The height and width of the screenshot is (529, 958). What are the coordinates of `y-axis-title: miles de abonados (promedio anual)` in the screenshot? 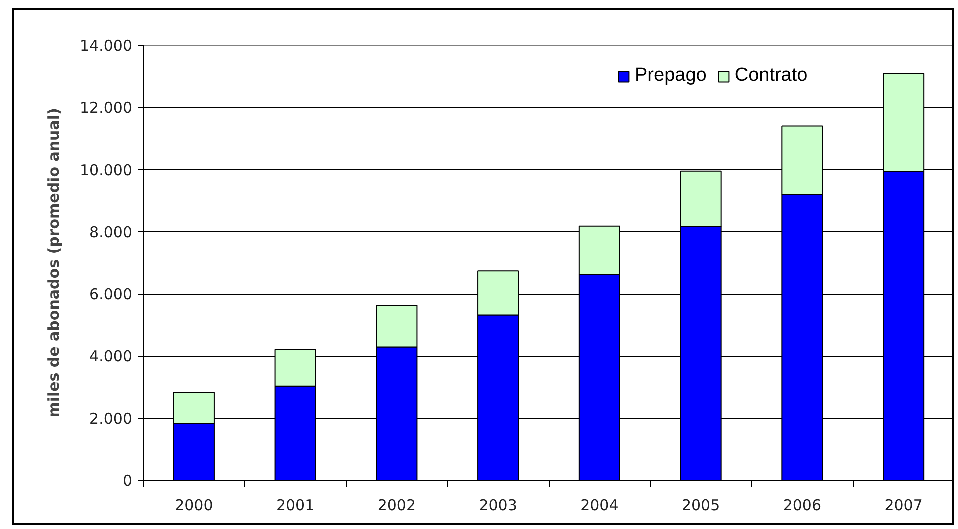 It's located at (54, 263).